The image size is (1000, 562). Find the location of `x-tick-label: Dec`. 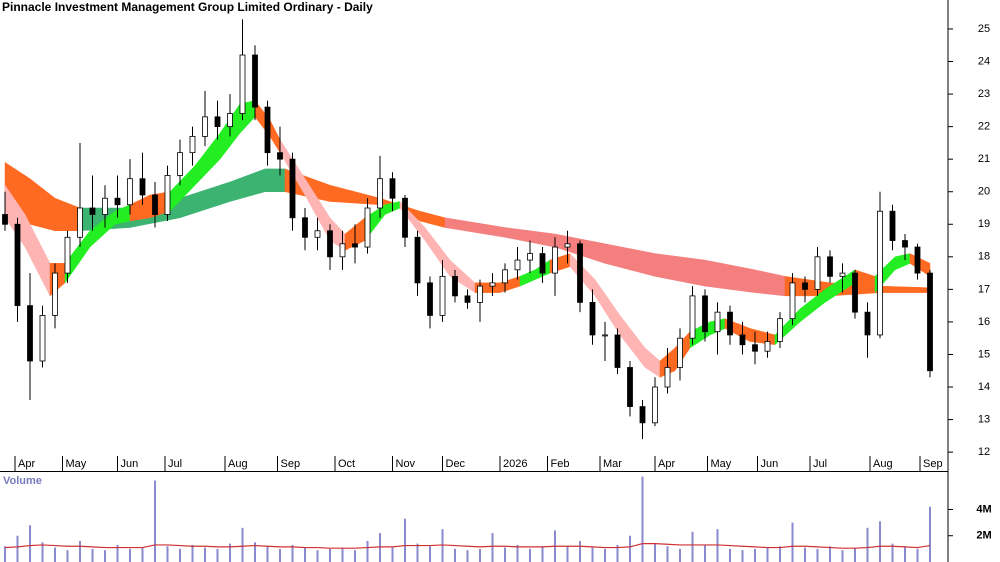

x-tick-label: Dec is located at coordinates (456, 464).